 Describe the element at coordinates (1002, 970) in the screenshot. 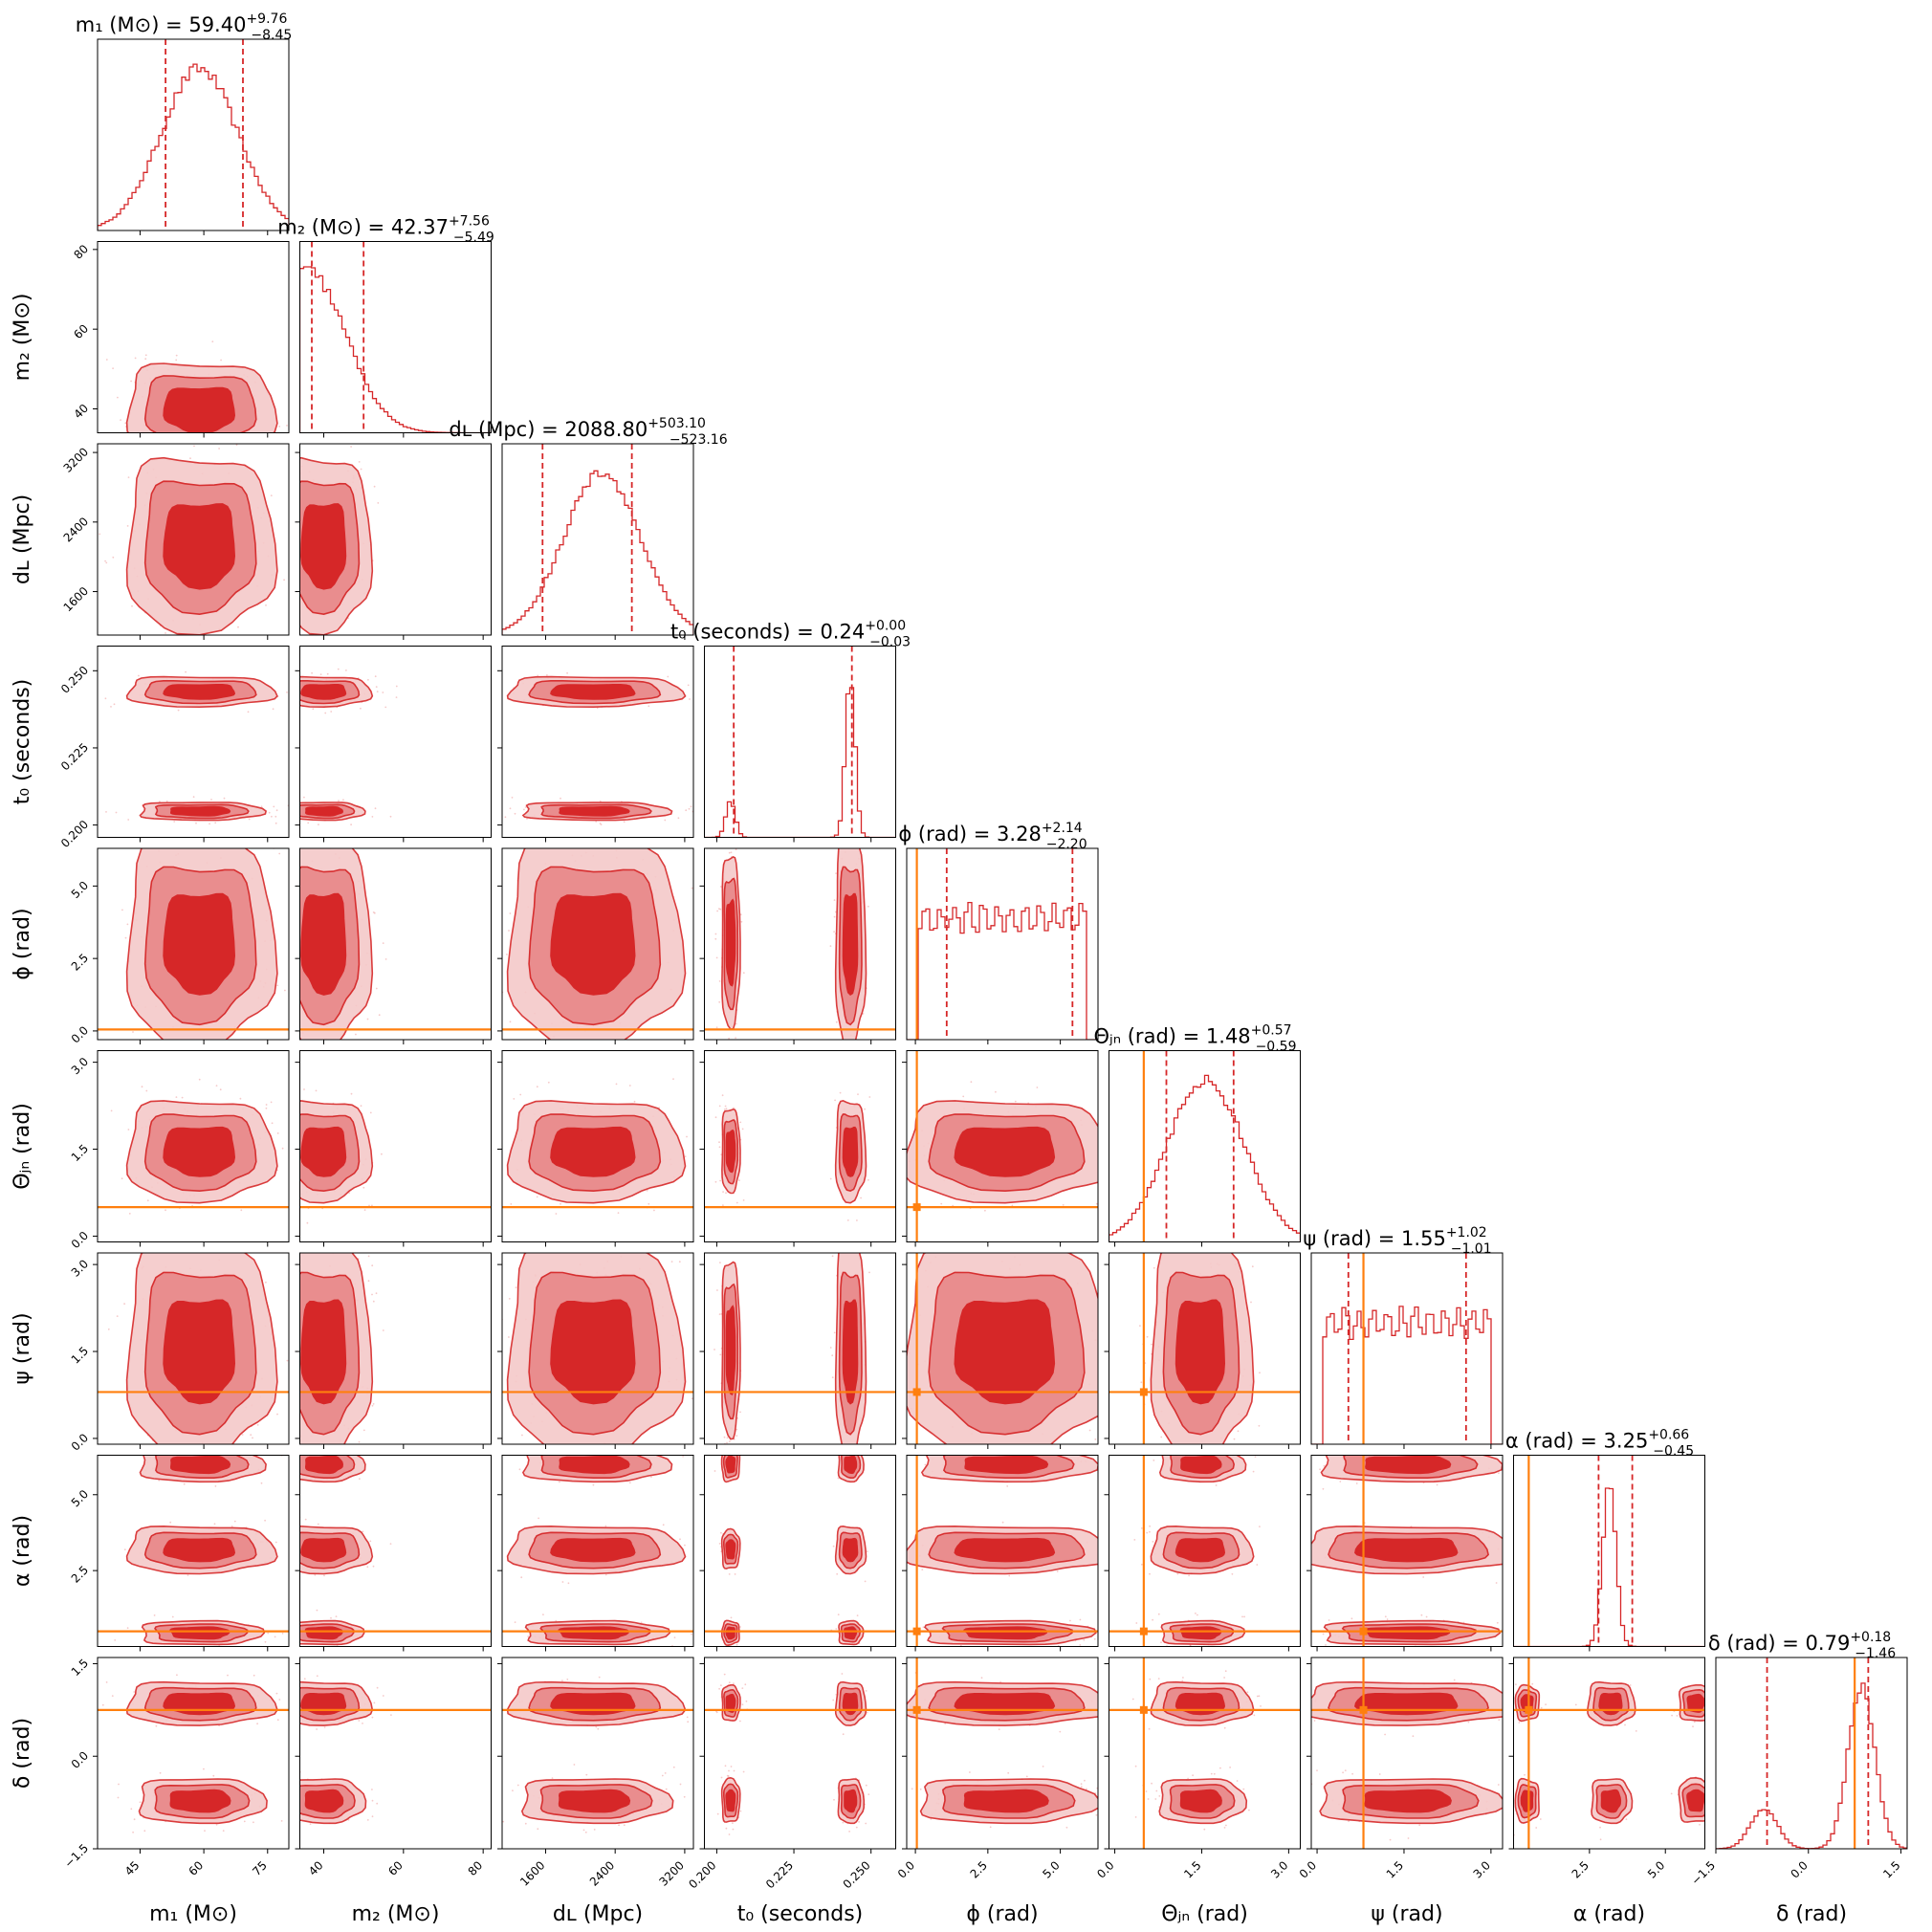

I see `histogram-phi` at that location.